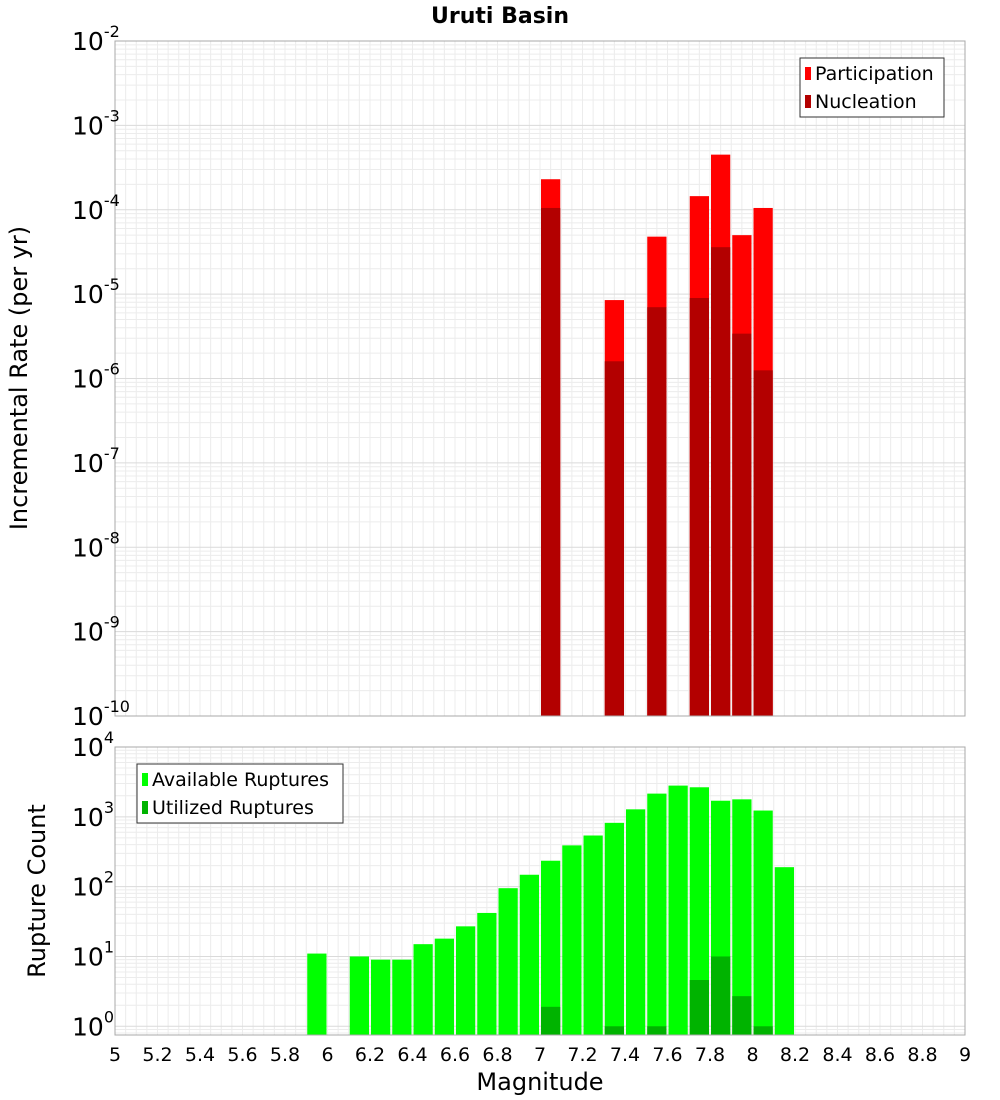 The height and width of the screenshot is (1100, 1000). I want to click on x-tick-label: 7.6, so click(667, 1055).